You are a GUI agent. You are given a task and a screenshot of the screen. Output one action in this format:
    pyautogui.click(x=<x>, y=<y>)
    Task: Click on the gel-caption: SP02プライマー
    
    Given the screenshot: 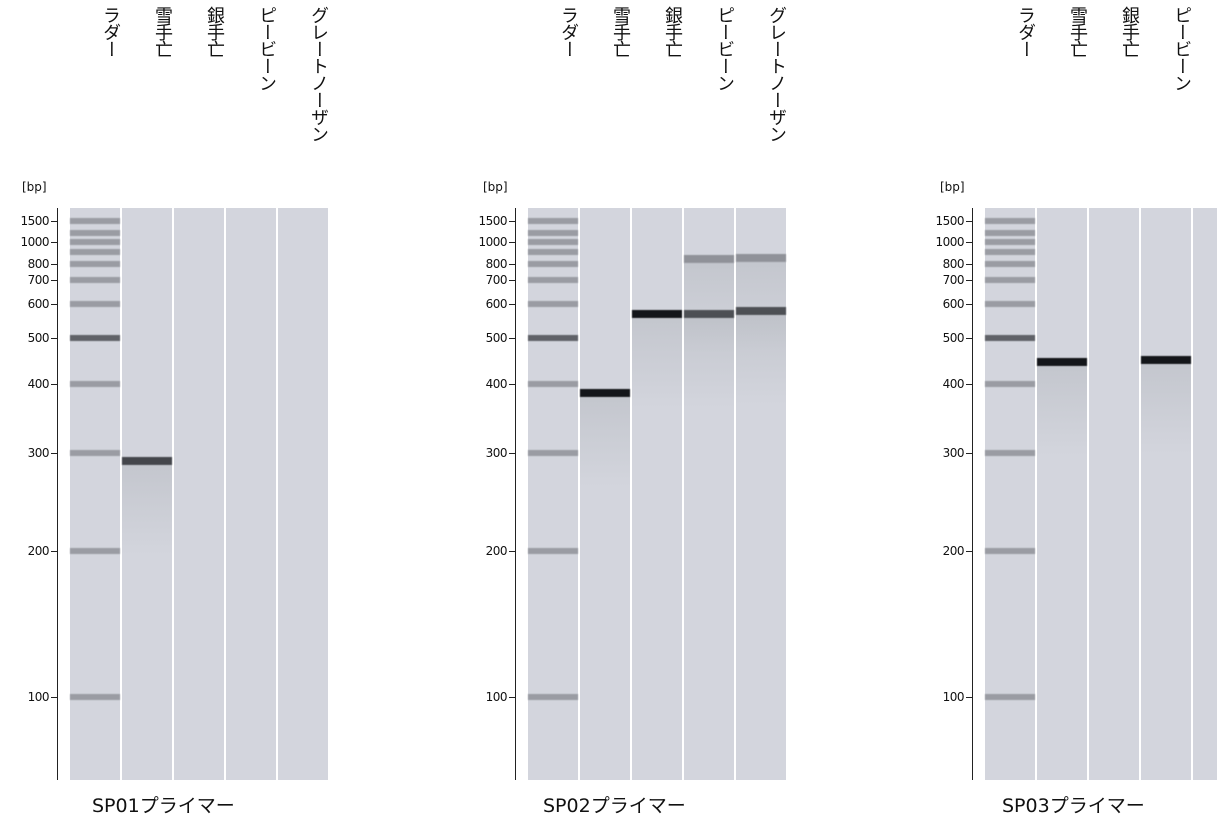 What is the action you would take?
    pyautogui.click(x=614, y=806)
    